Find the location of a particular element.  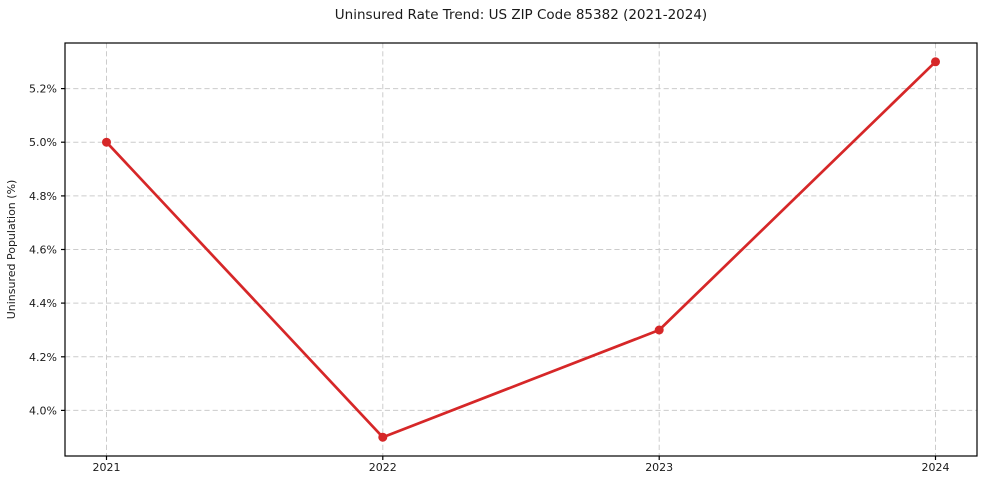

x-tick-label: 2022 is located at coordinates (383, 467).